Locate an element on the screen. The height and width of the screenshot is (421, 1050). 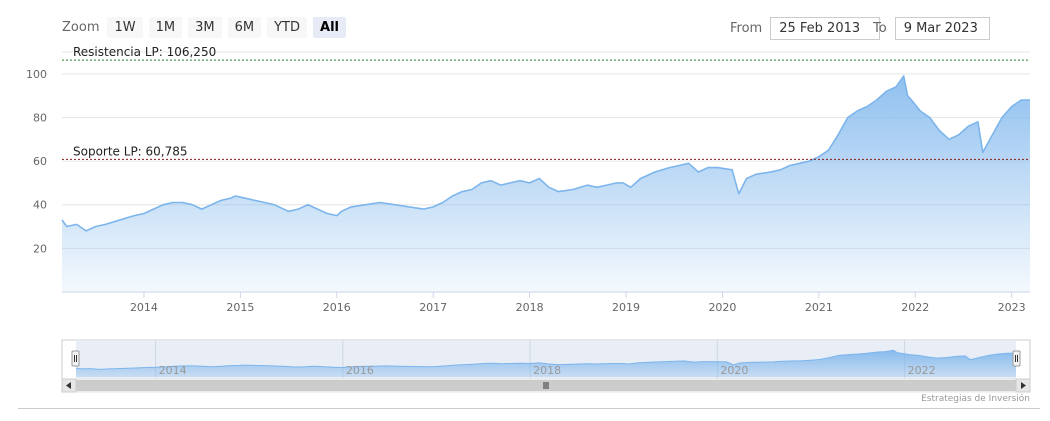
x-tick-label: 2023 is located at coordinates (1012, 307).